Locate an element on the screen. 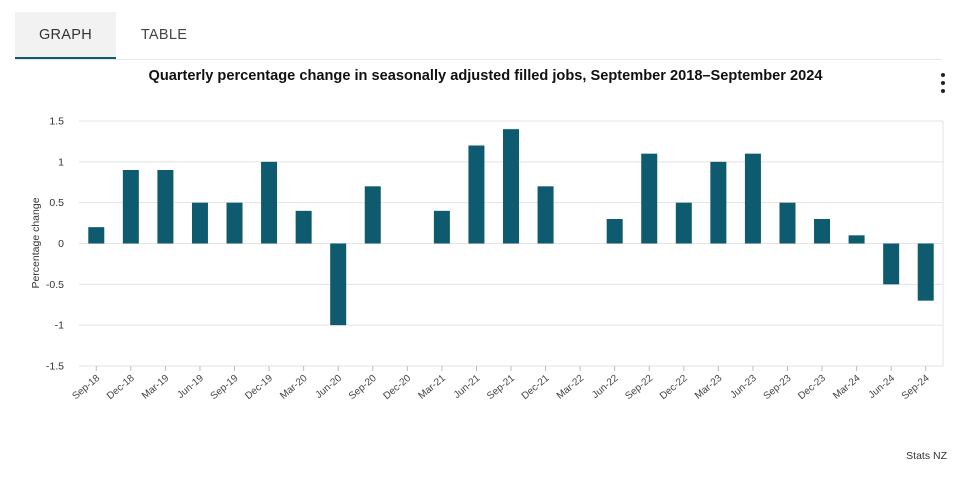 The width and height of the screenshot is (971, 478). x-tick-label: Dec-22 is located at coordinates (674, 387).